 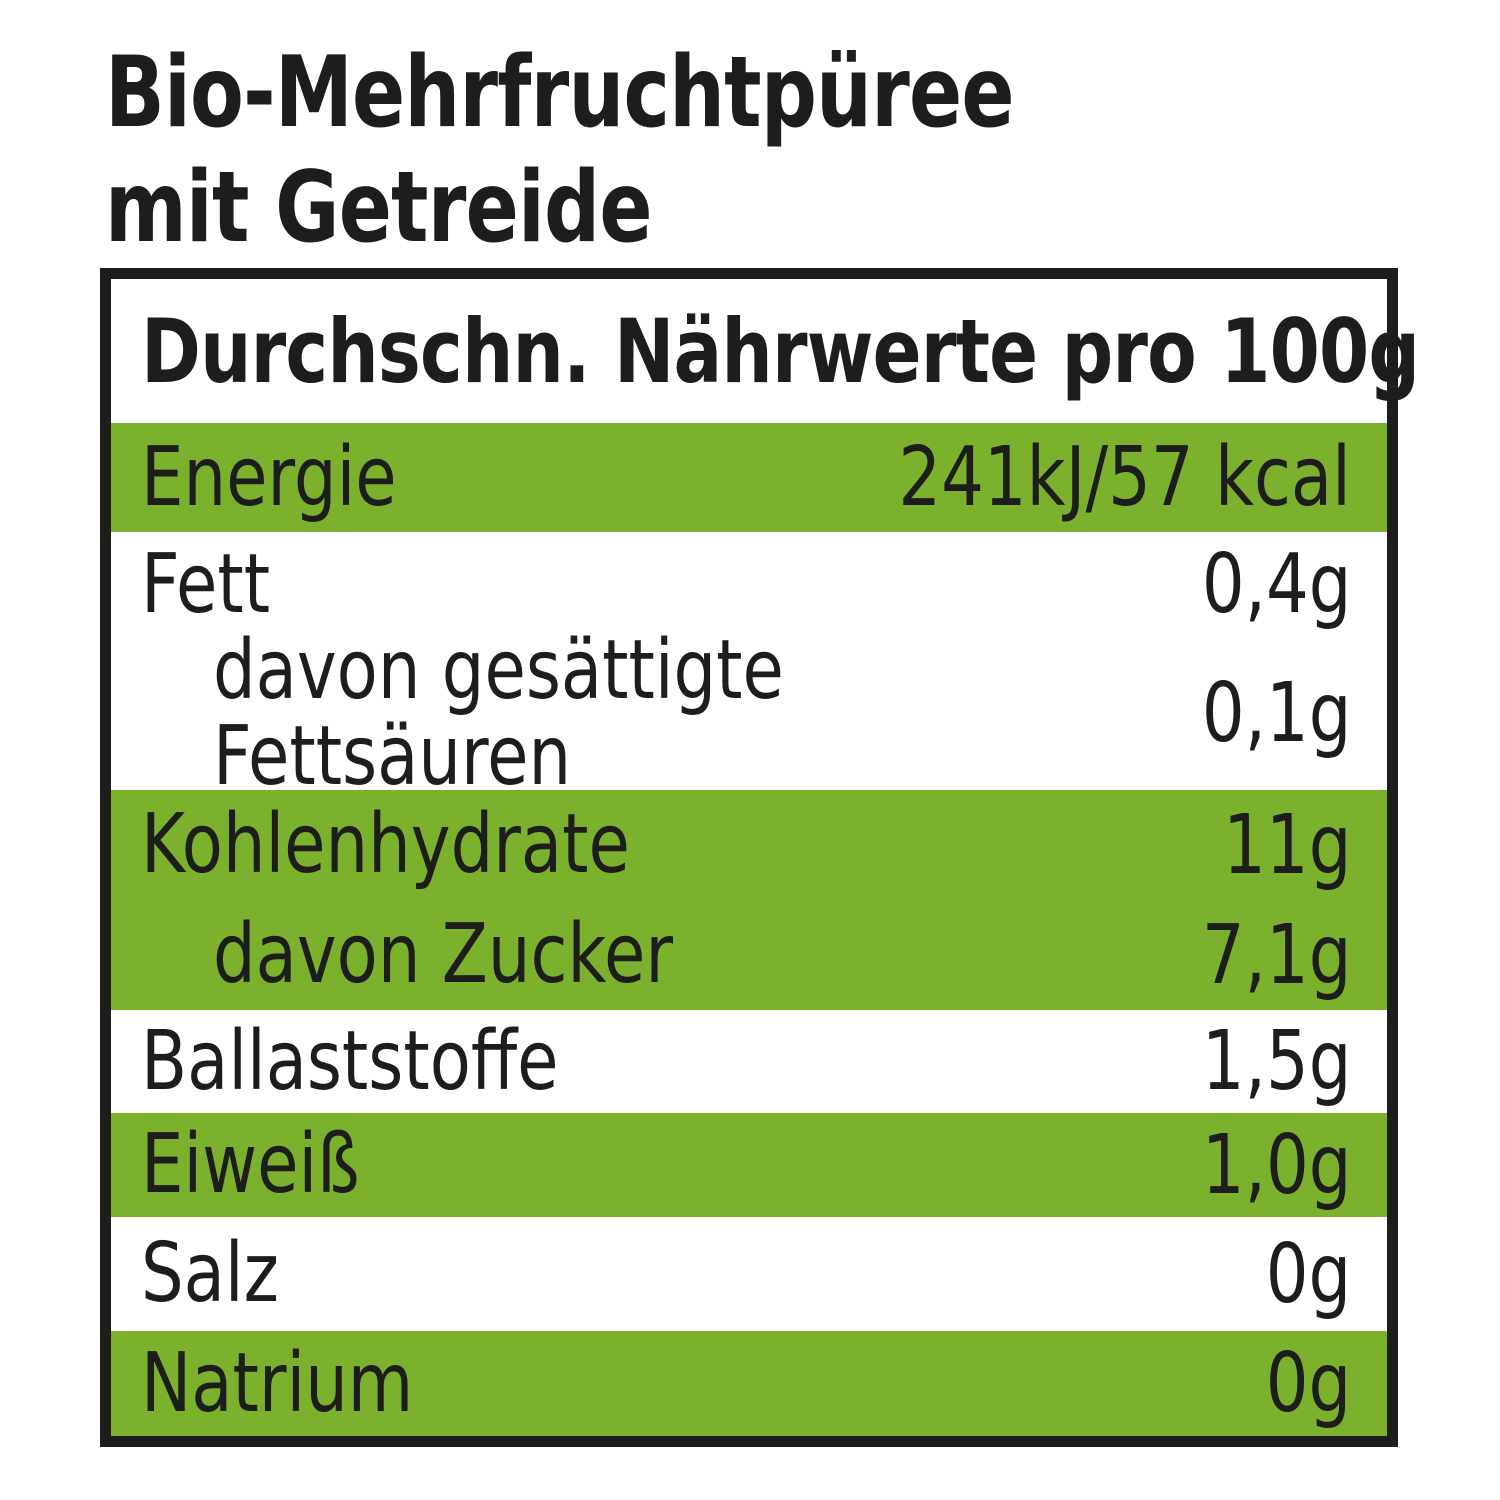 I want to click on table-header-row: Durchschn. Nährwerte pro 100g, so click(x=765, y=351).